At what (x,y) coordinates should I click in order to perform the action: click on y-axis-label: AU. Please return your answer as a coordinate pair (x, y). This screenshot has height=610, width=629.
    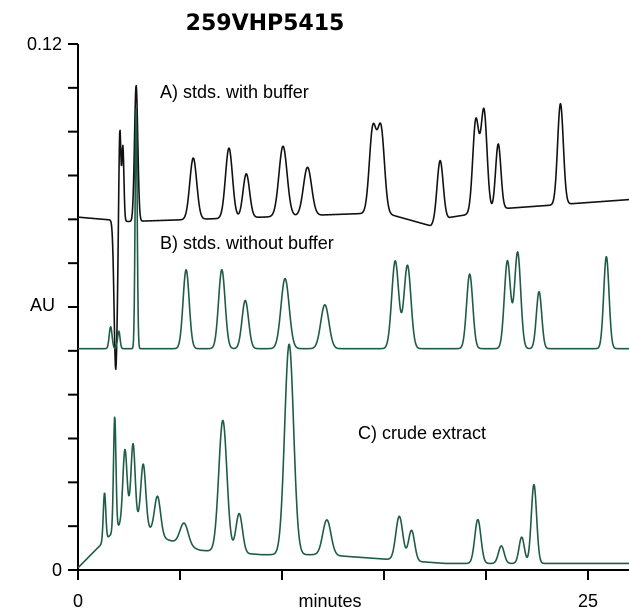
    Looking at the image, I should click on (42, 305).